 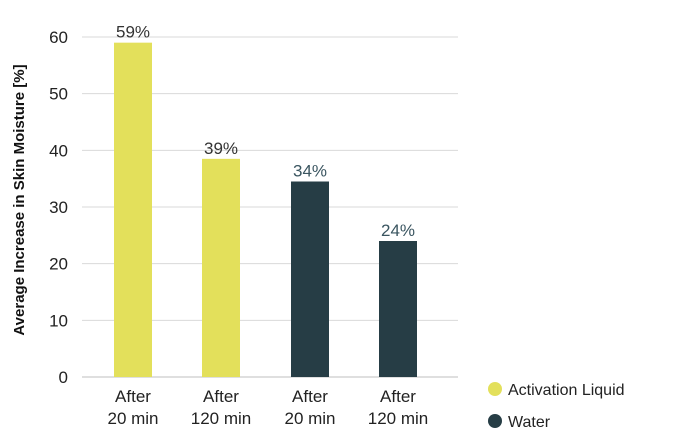 I want to click on y-tick-label: 40, so click(x=58, y=150).